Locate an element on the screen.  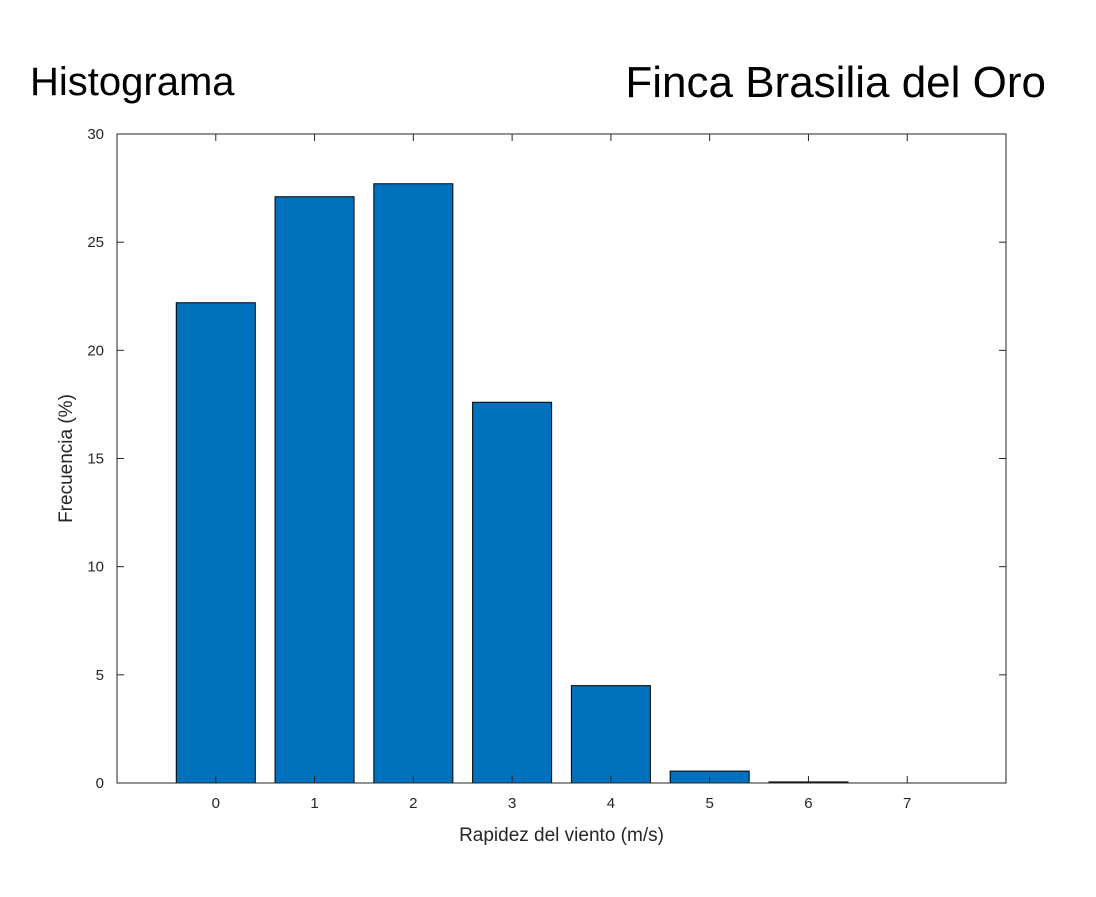
y-tick-label-0: 0 is located at coordinates (100, 783).